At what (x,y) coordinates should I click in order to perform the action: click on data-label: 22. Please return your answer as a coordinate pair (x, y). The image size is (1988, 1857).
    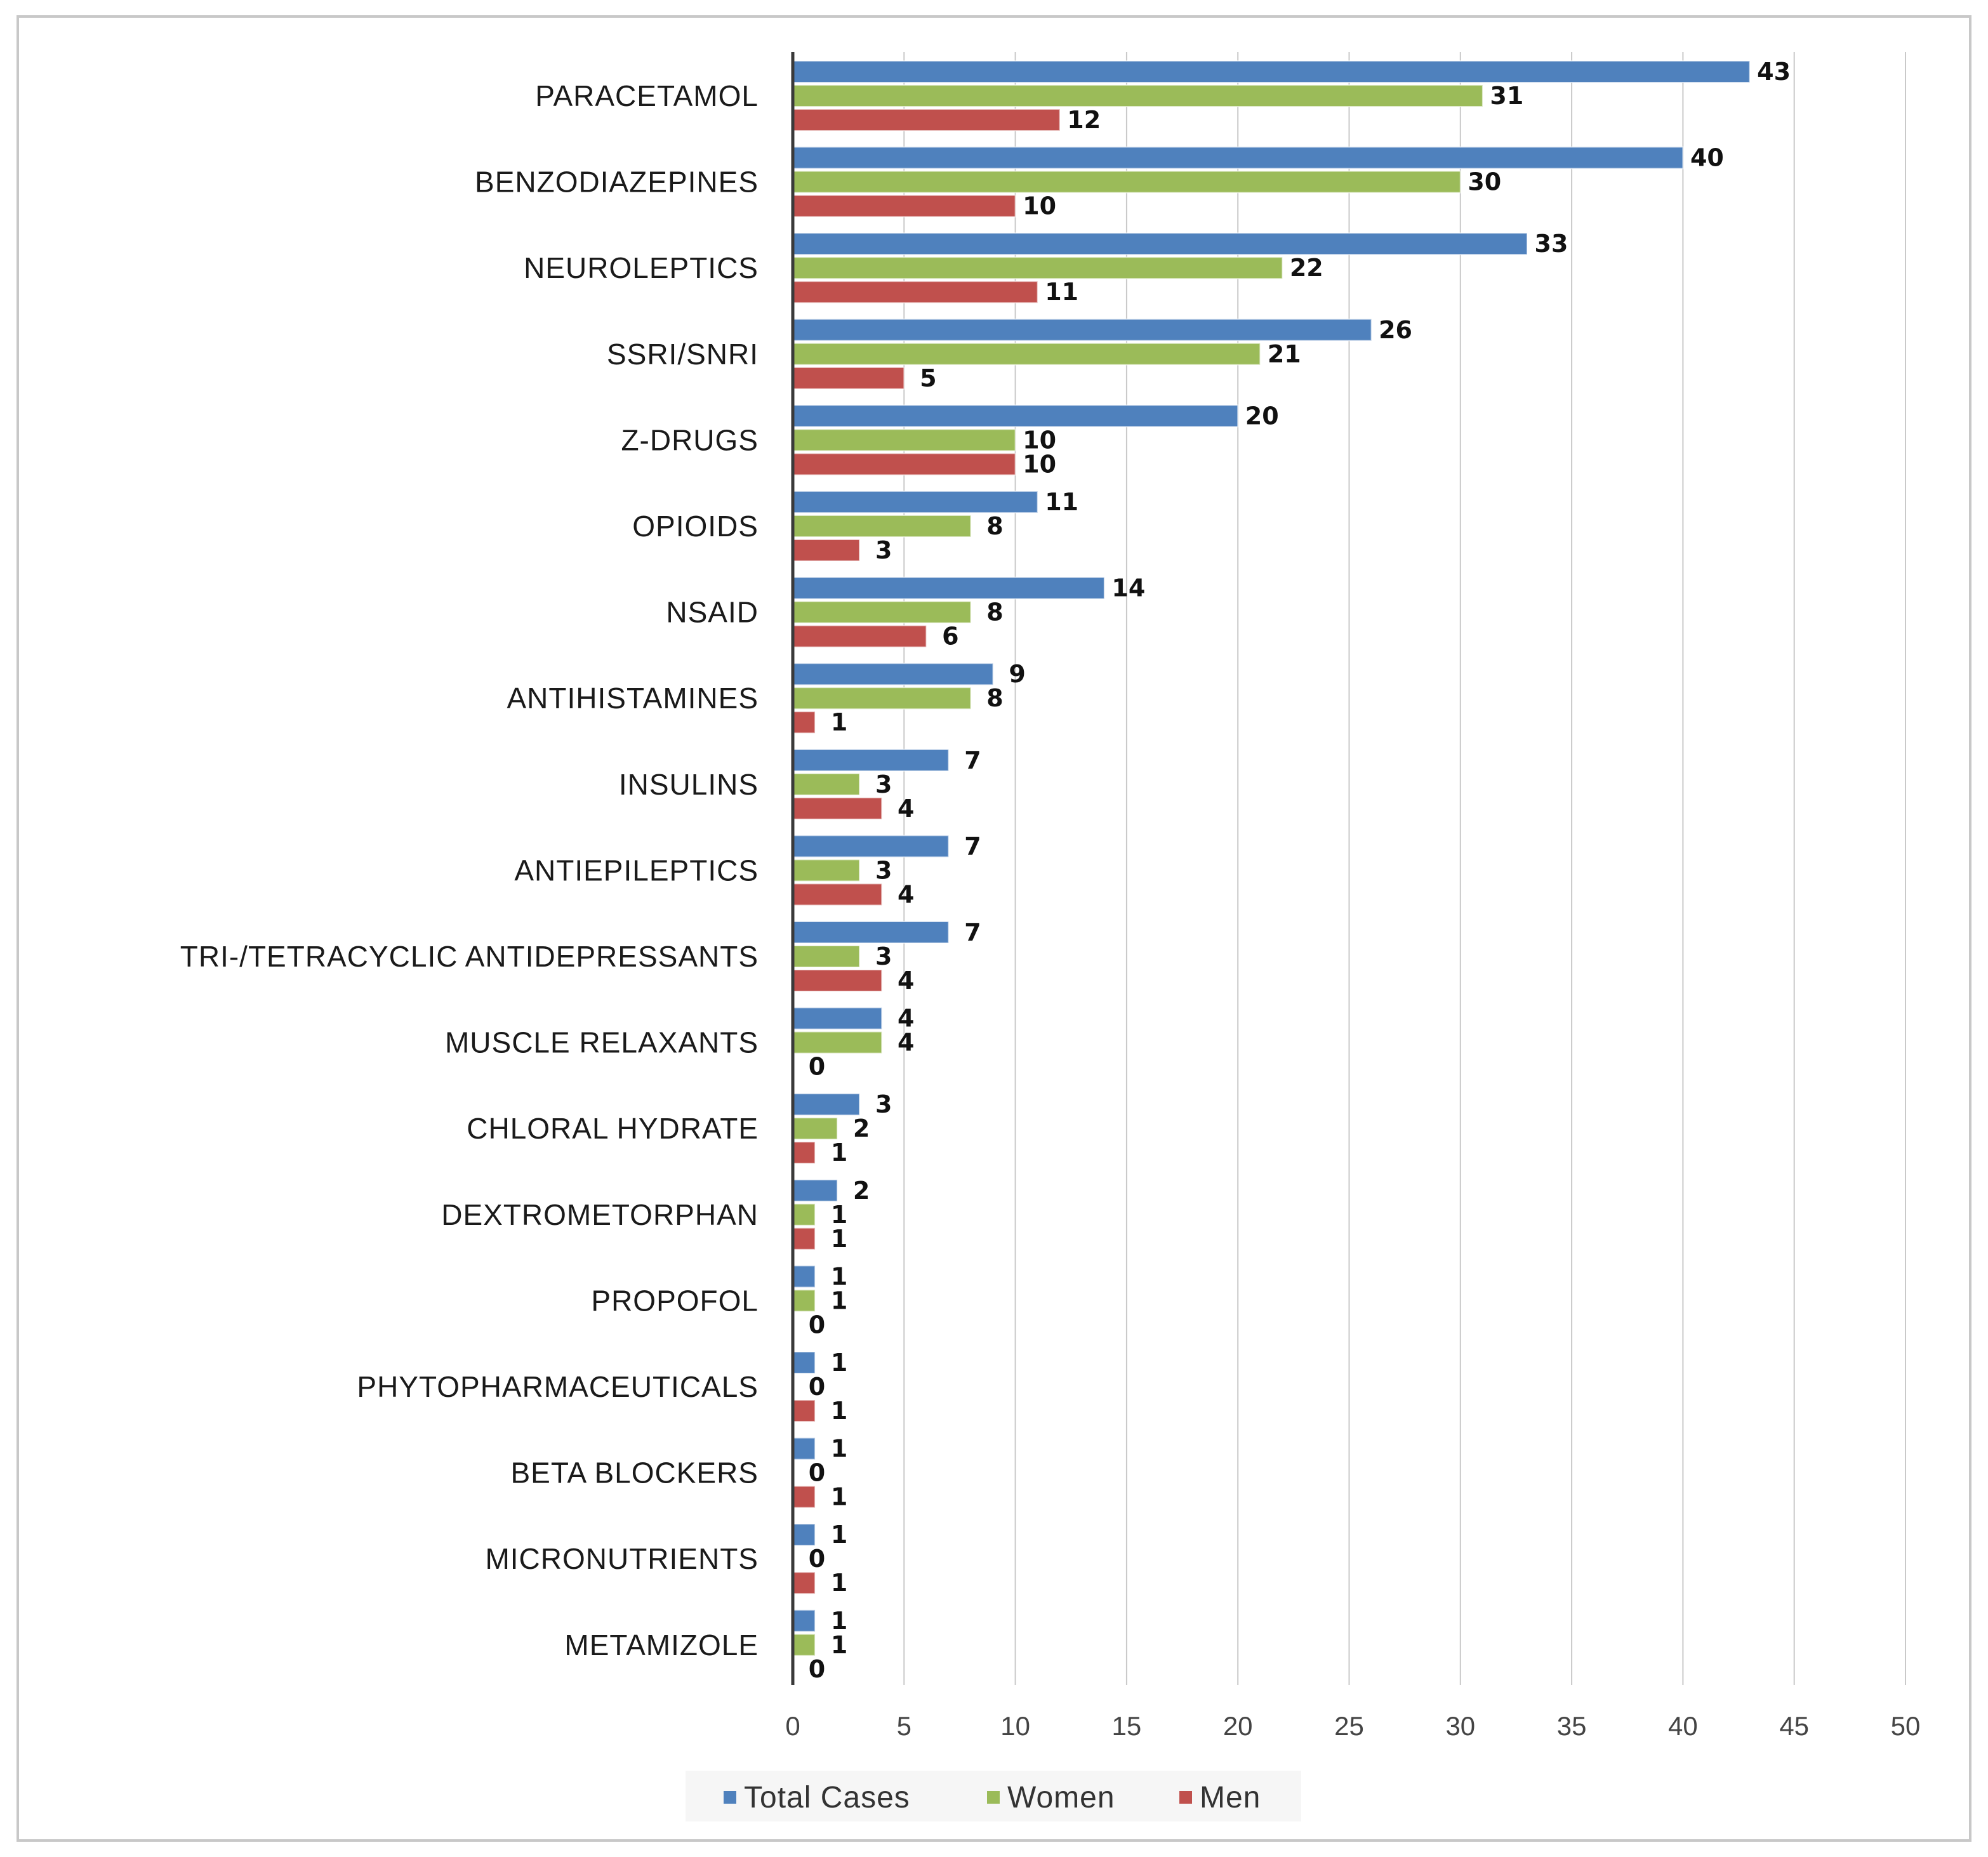
    Looking at the image, I should click on (1306, 268).